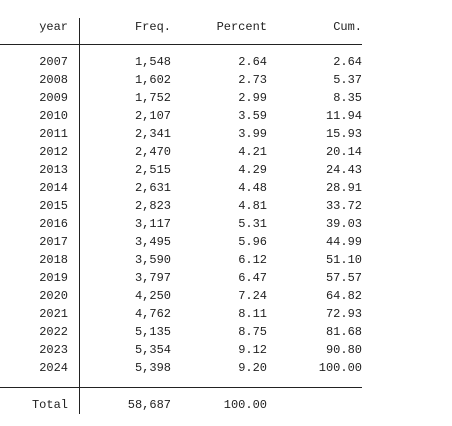  Describe the element at coordinates (53, 242) in the screenshot. I see `cell: 2017` at that location.